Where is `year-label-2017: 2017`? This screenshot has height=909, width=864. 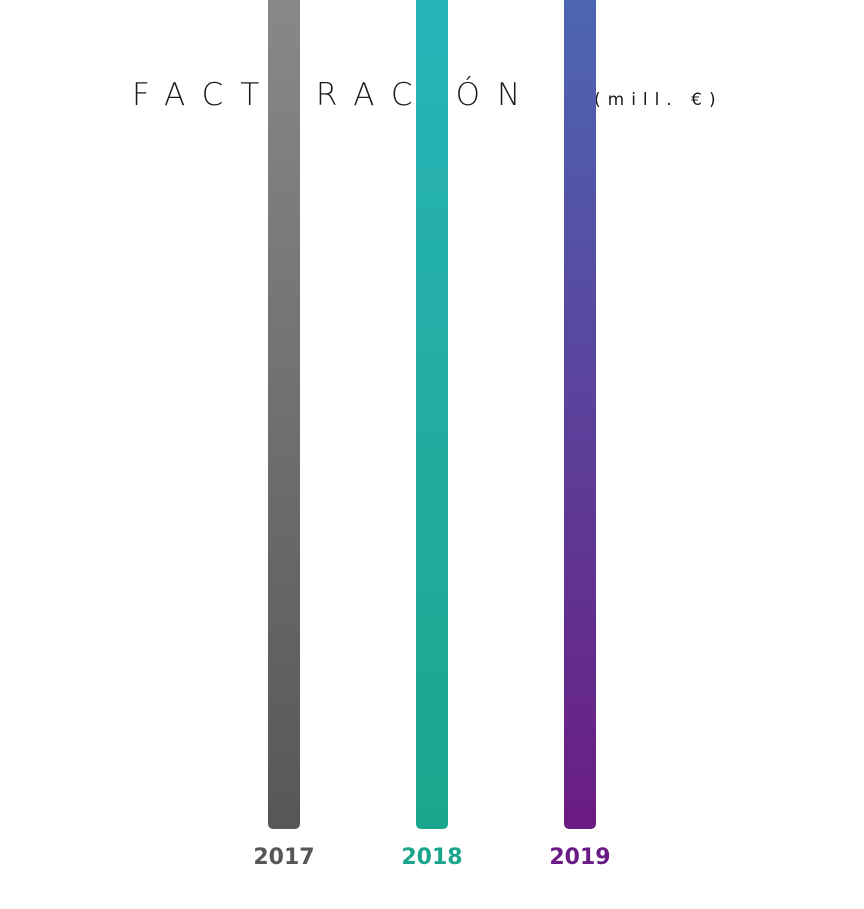
year-label-2017: 2017 is located at coordinates (283, 857).